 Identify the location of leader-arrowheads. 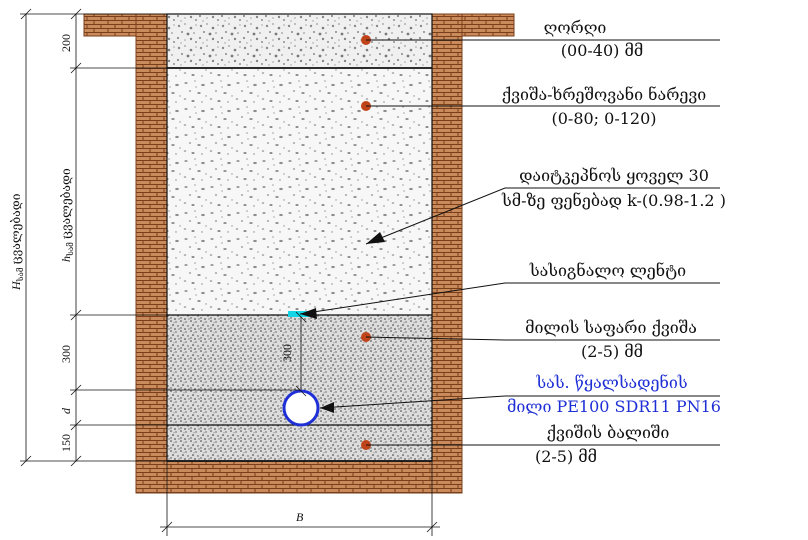
(342, 322).